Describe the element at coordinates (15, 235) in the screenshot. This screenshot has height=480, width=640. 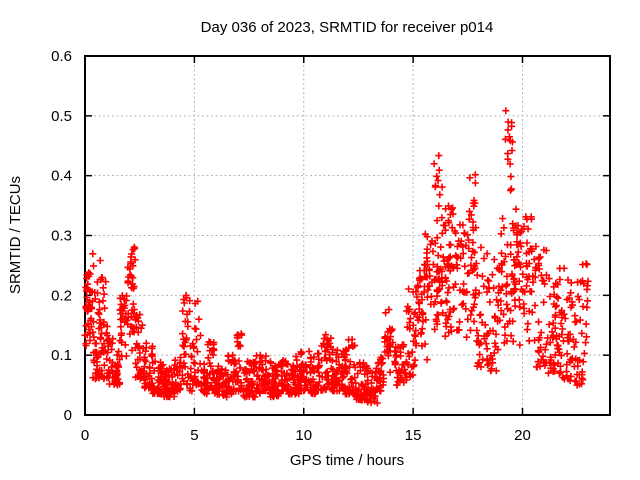
I see `y-axis-label: SRMTID / TECUs` at that location.